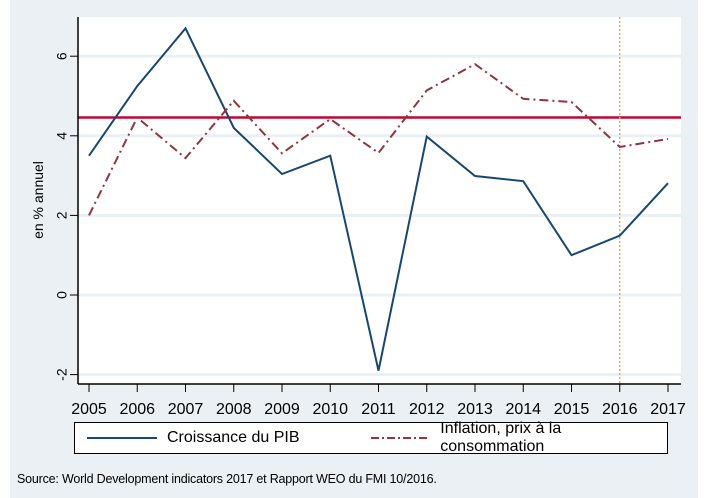 This screenshot has width=711, height=498. Describe the element at coordinates (401, 438) in the screenshot. I see `legend-swatch-dashdot-line` at that location.